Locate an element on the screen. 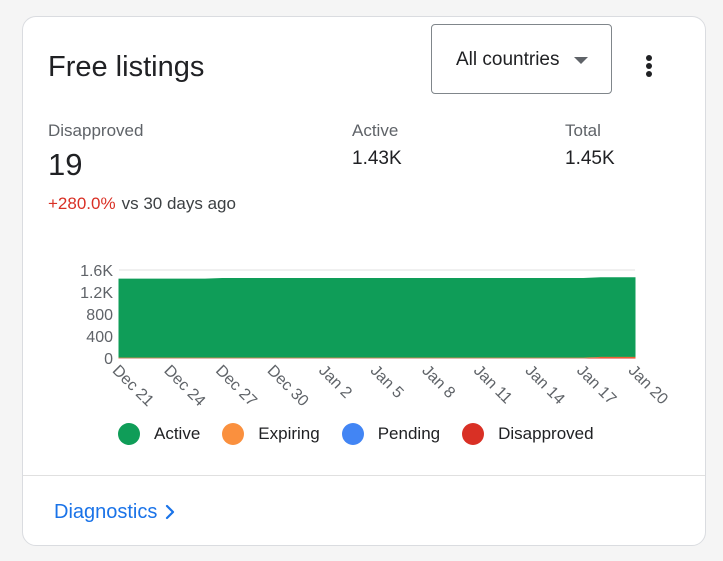  legend-item-expiring: Expiring is located at coordinates (271, 434).